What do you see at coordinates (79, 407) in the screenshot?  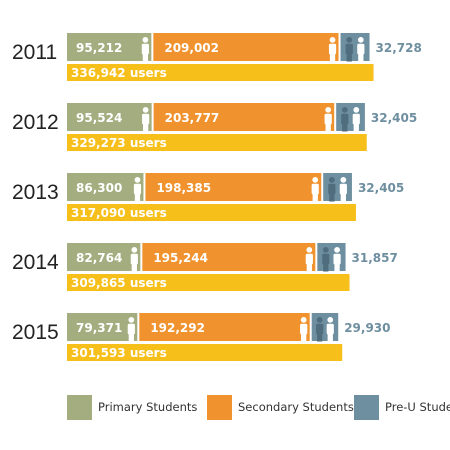 I see `legend-swatch-primary` at bounding box center [79, 407].